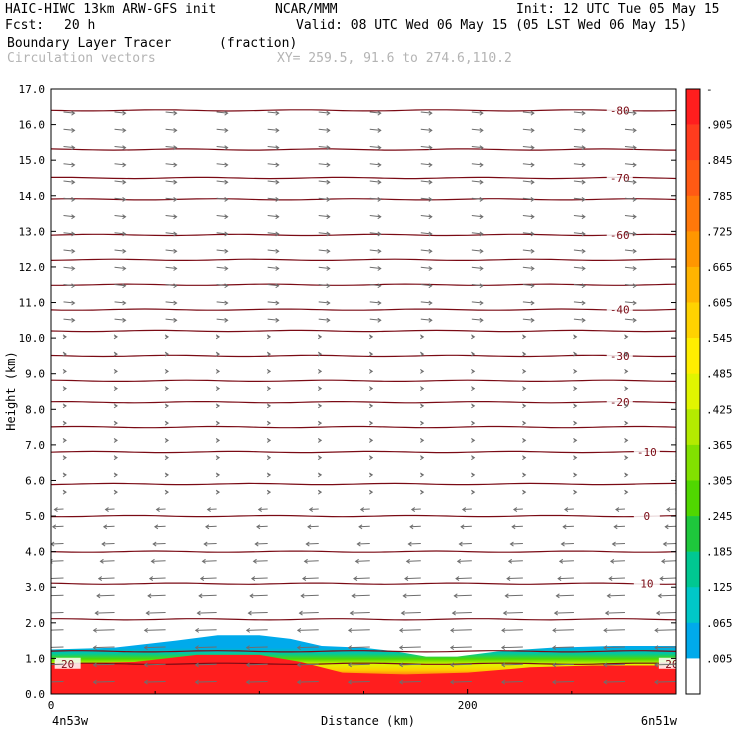 This screenshot has height=740, width=740. Describe the element at coordinates (693, 391) in the screenshot. I see `colorbar-frame` at that location.